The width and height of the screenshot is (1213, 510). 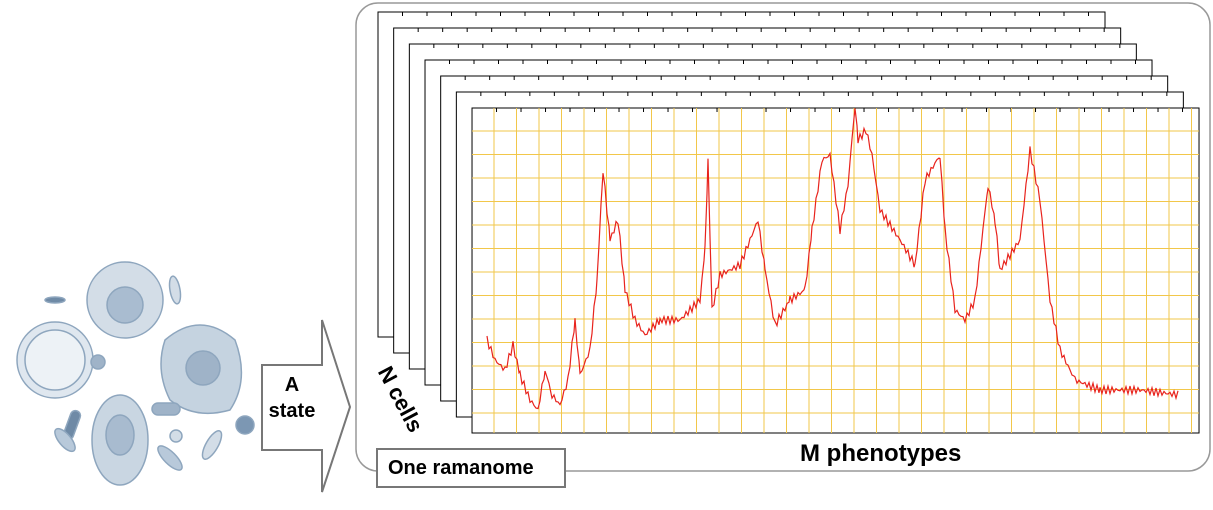 I want to click on arrow, so click(x=306, y=406).